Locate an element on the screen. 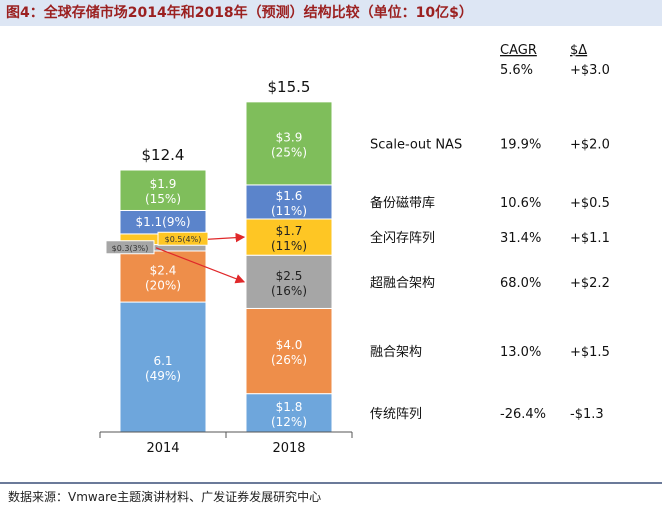  legend-cagr-value: 19.9% is located at coordinates (520, 144).